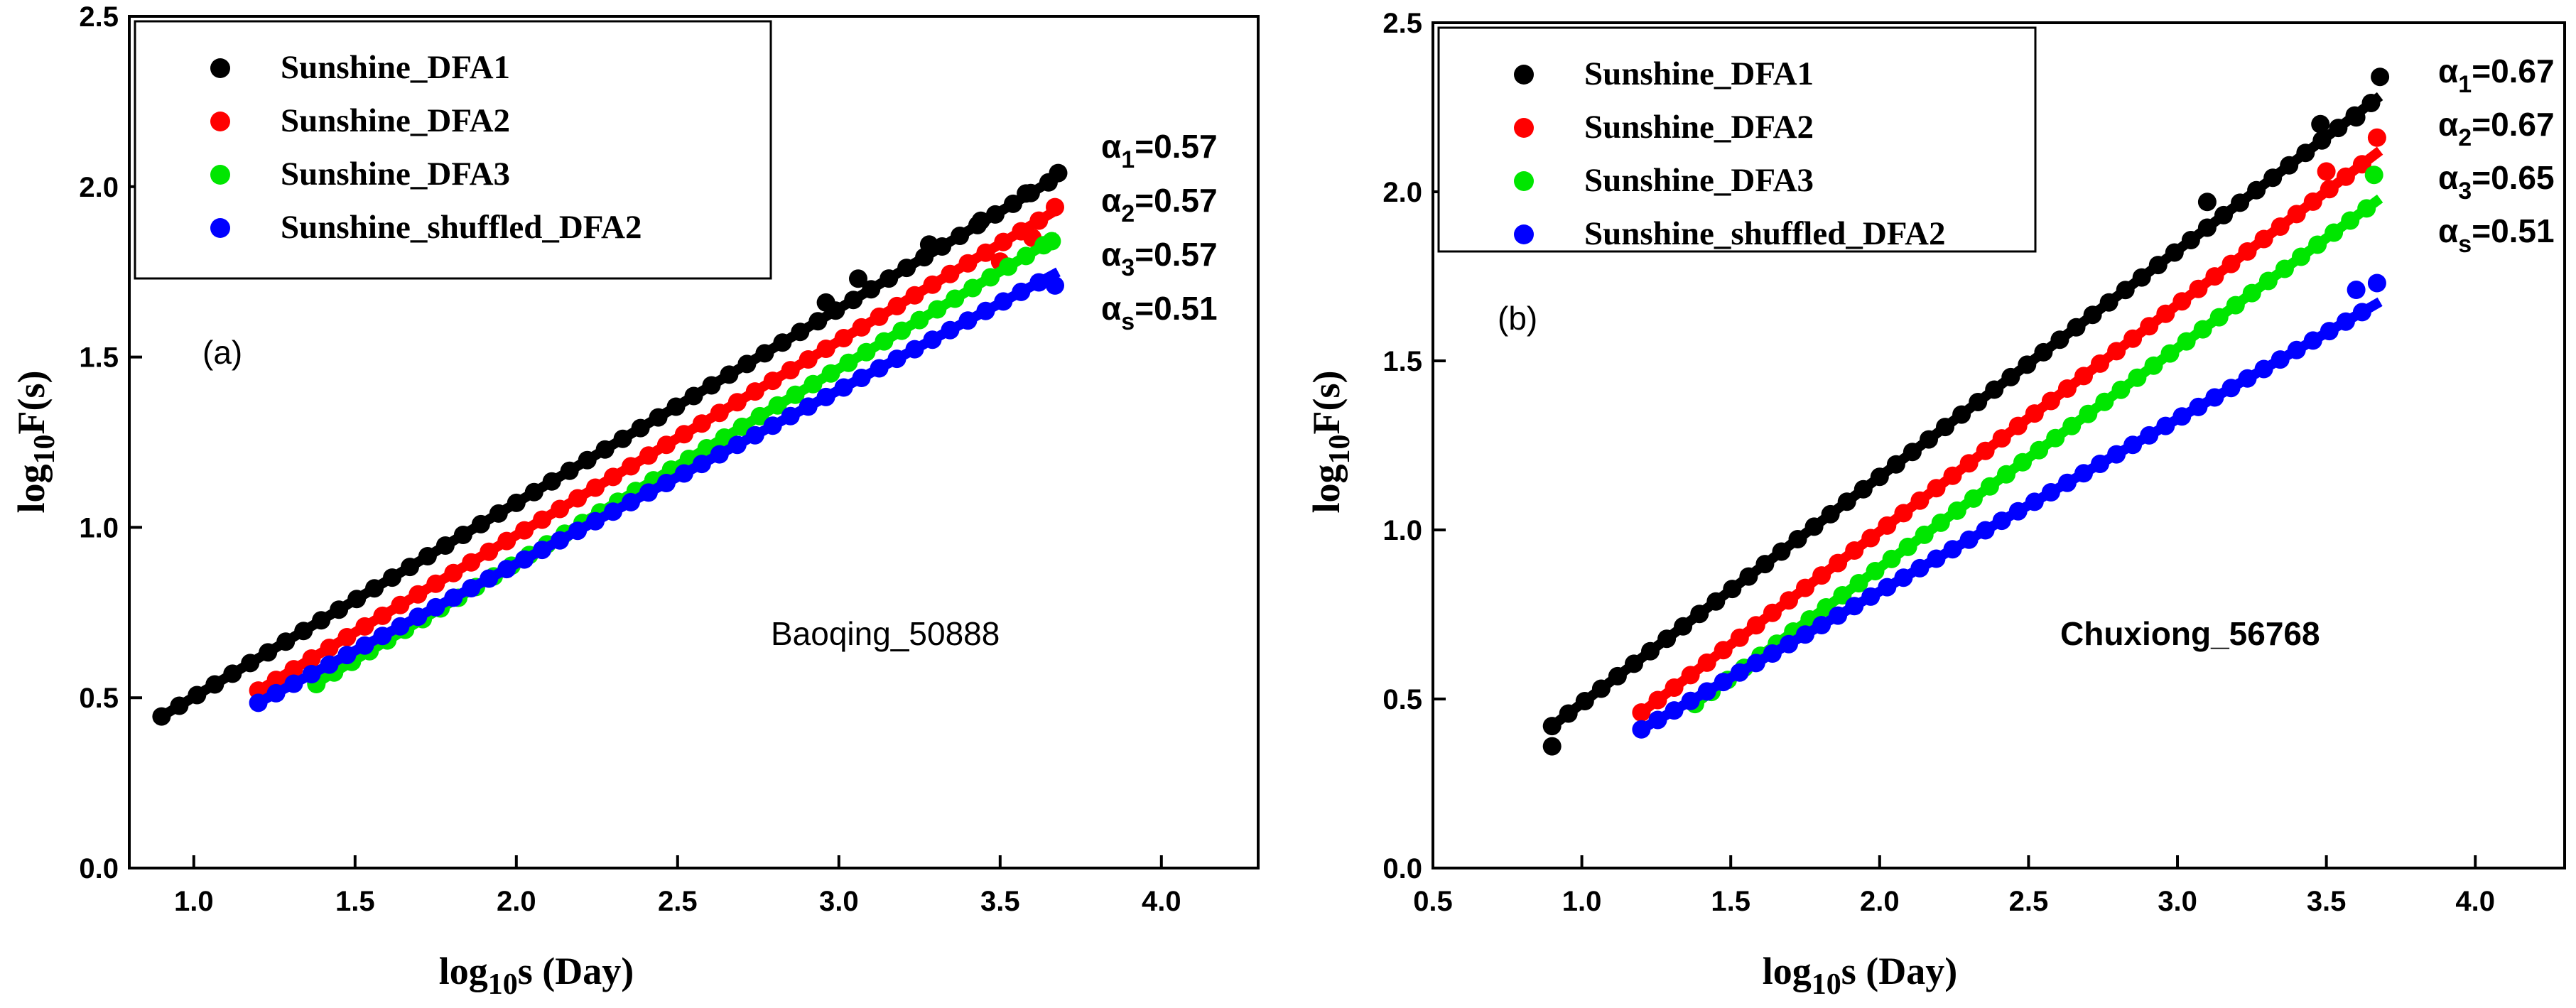 Image resolution: width=2576 pixels, height=1008 pixels. What do you see at coordinates (1159, 259) in the screenshot?
I see `alpha-annotation: α3=0.57` at bounding box center [1159, 259].